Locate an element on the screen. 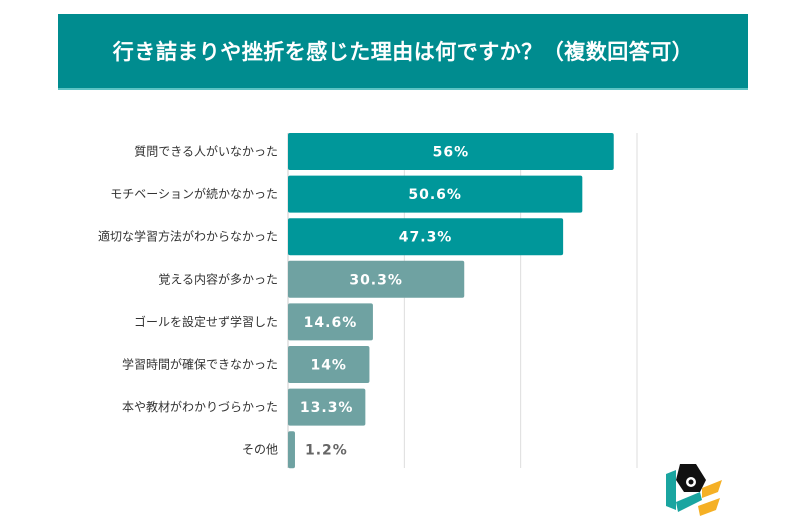 The height and width of the screenshot is (530, 800). chart-title-band: 行き詰まりや挫折を感じた理由は何ですか？（複数回答可） is located at coordinates (403, 52).